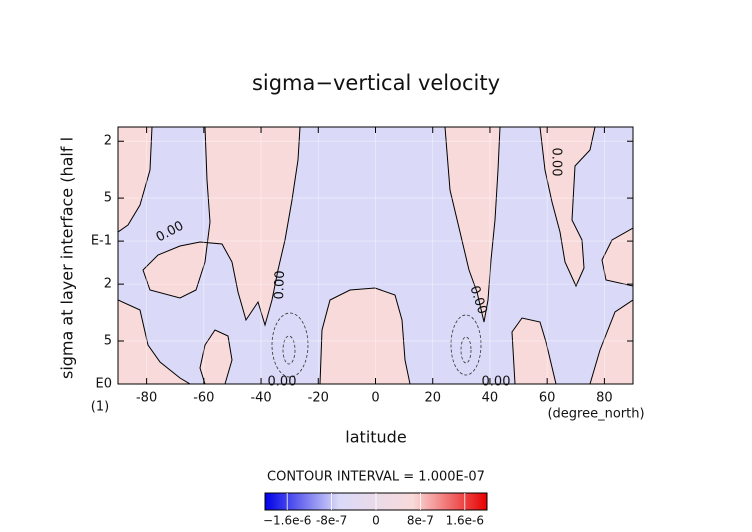 The image size is (752, 532). I want to click on y-unit: (1), so click(100, 407).